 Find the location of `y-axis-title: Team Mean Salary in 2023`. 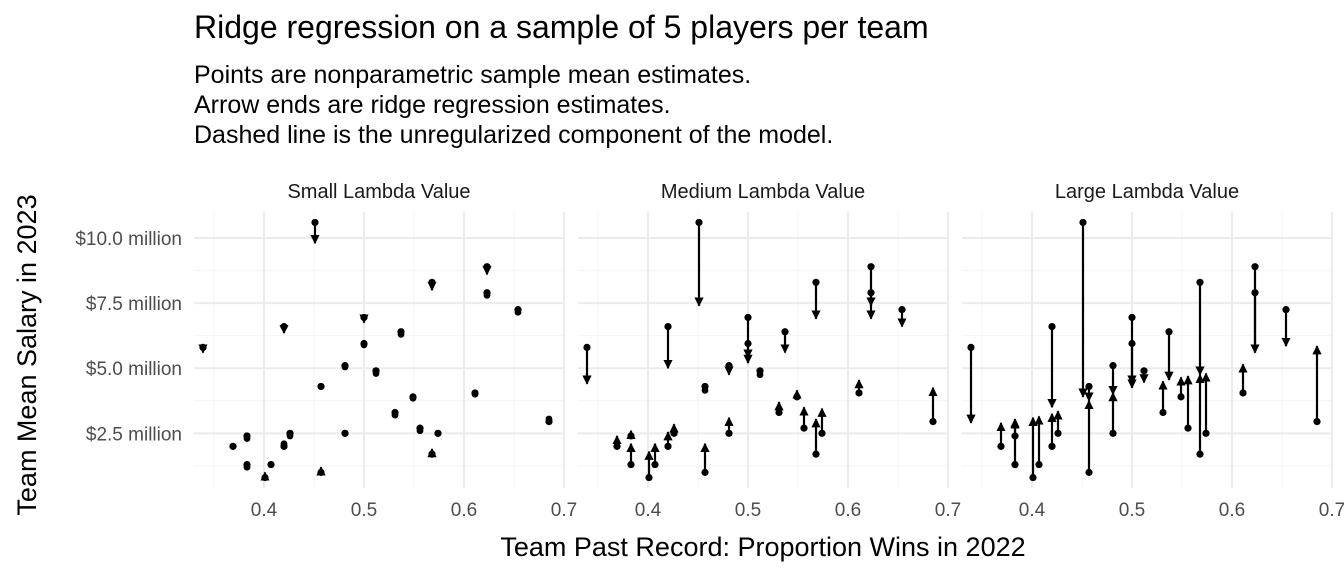

y-axis-title: Team Mean Salary in 2023 is located at coordinates (27, 354).